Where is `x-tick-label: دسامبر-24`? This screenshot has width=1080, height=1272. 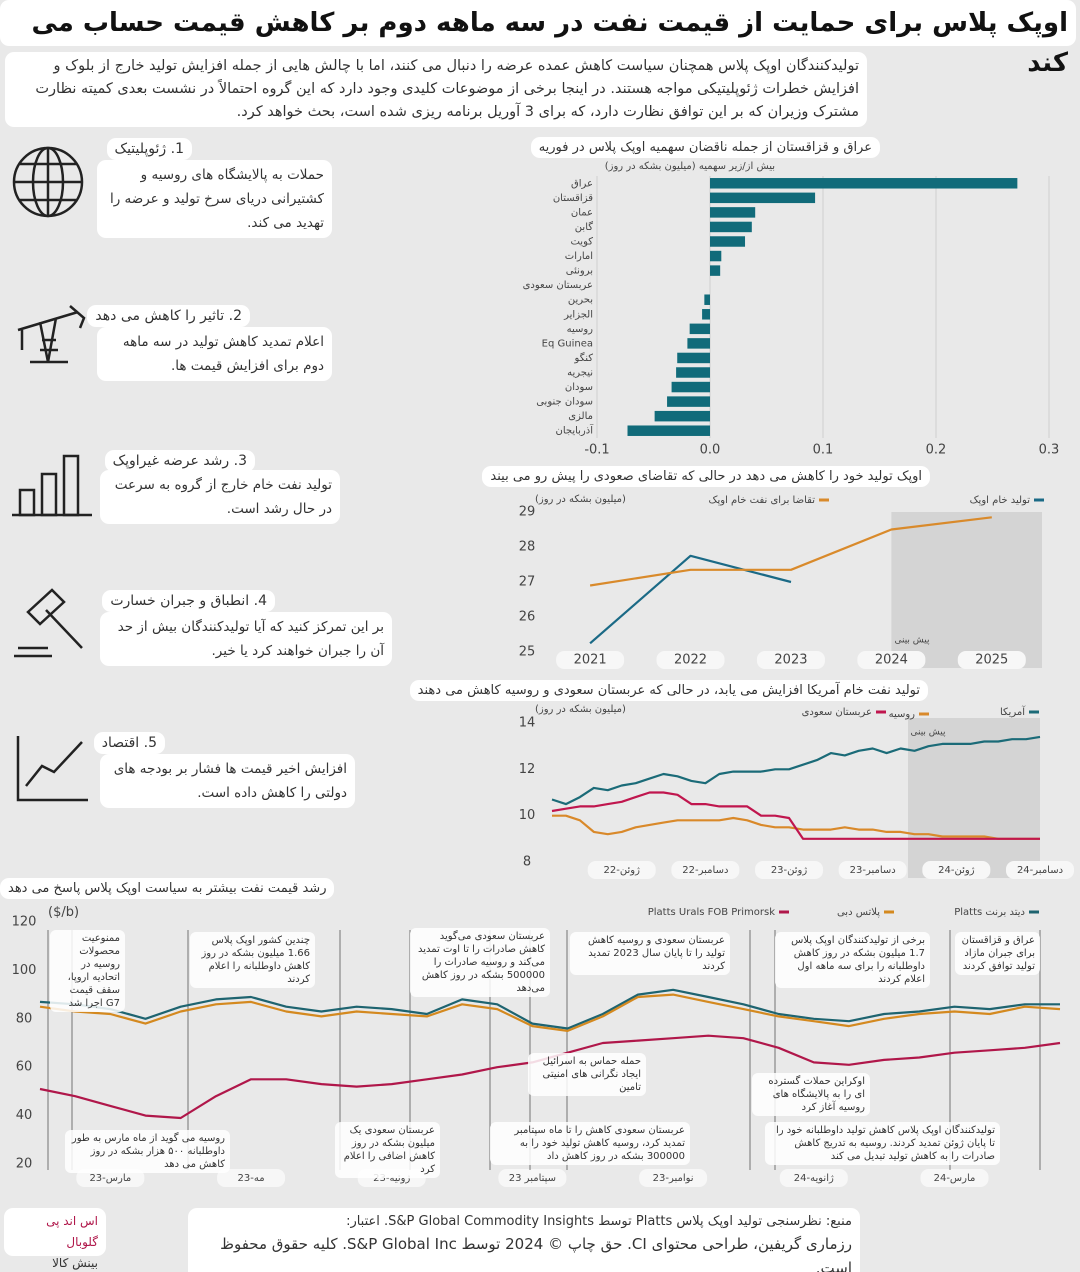
x-tick-label: دسامبر-24 is located at coordinates (1040, 870).